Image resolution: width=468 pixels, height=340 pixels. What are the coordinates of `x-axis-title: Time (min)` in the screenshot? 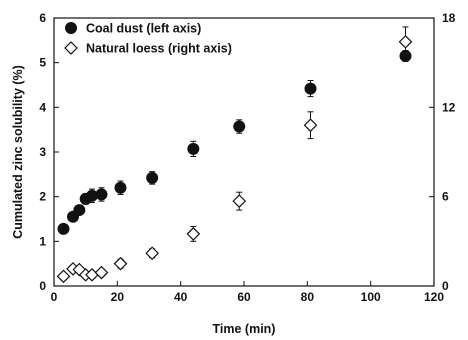 It's located at (244, 329).